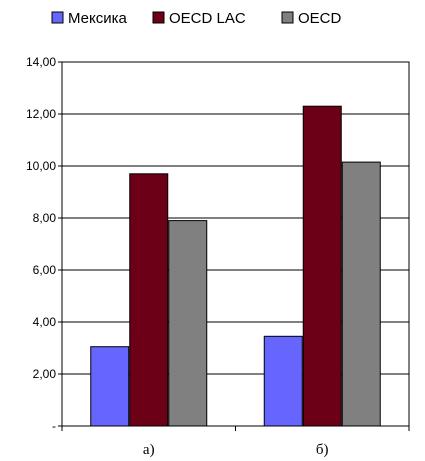  I want to click on y-tick-label: 14,00, so click(41, 62).